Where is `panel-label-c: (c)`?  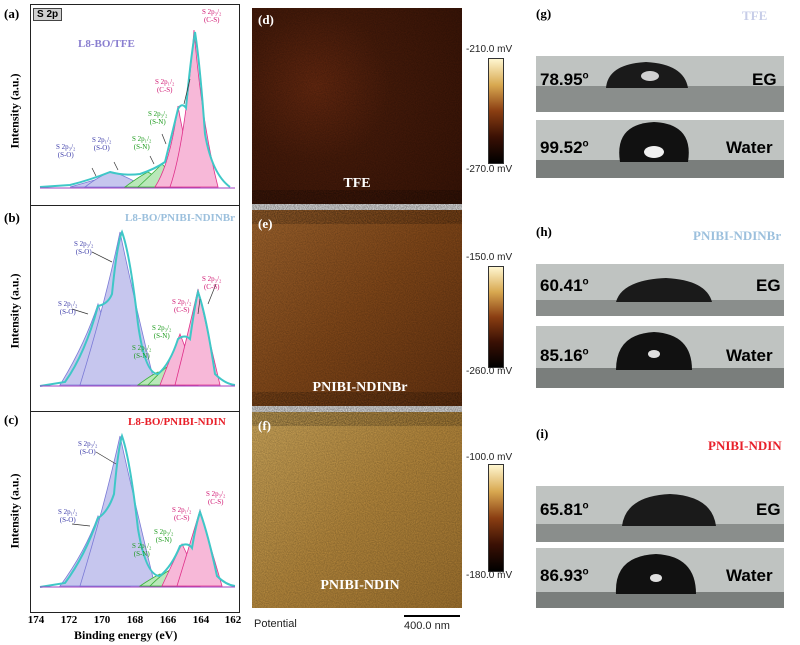
panel-label-c: (c) is located at coordinates (11, 419).